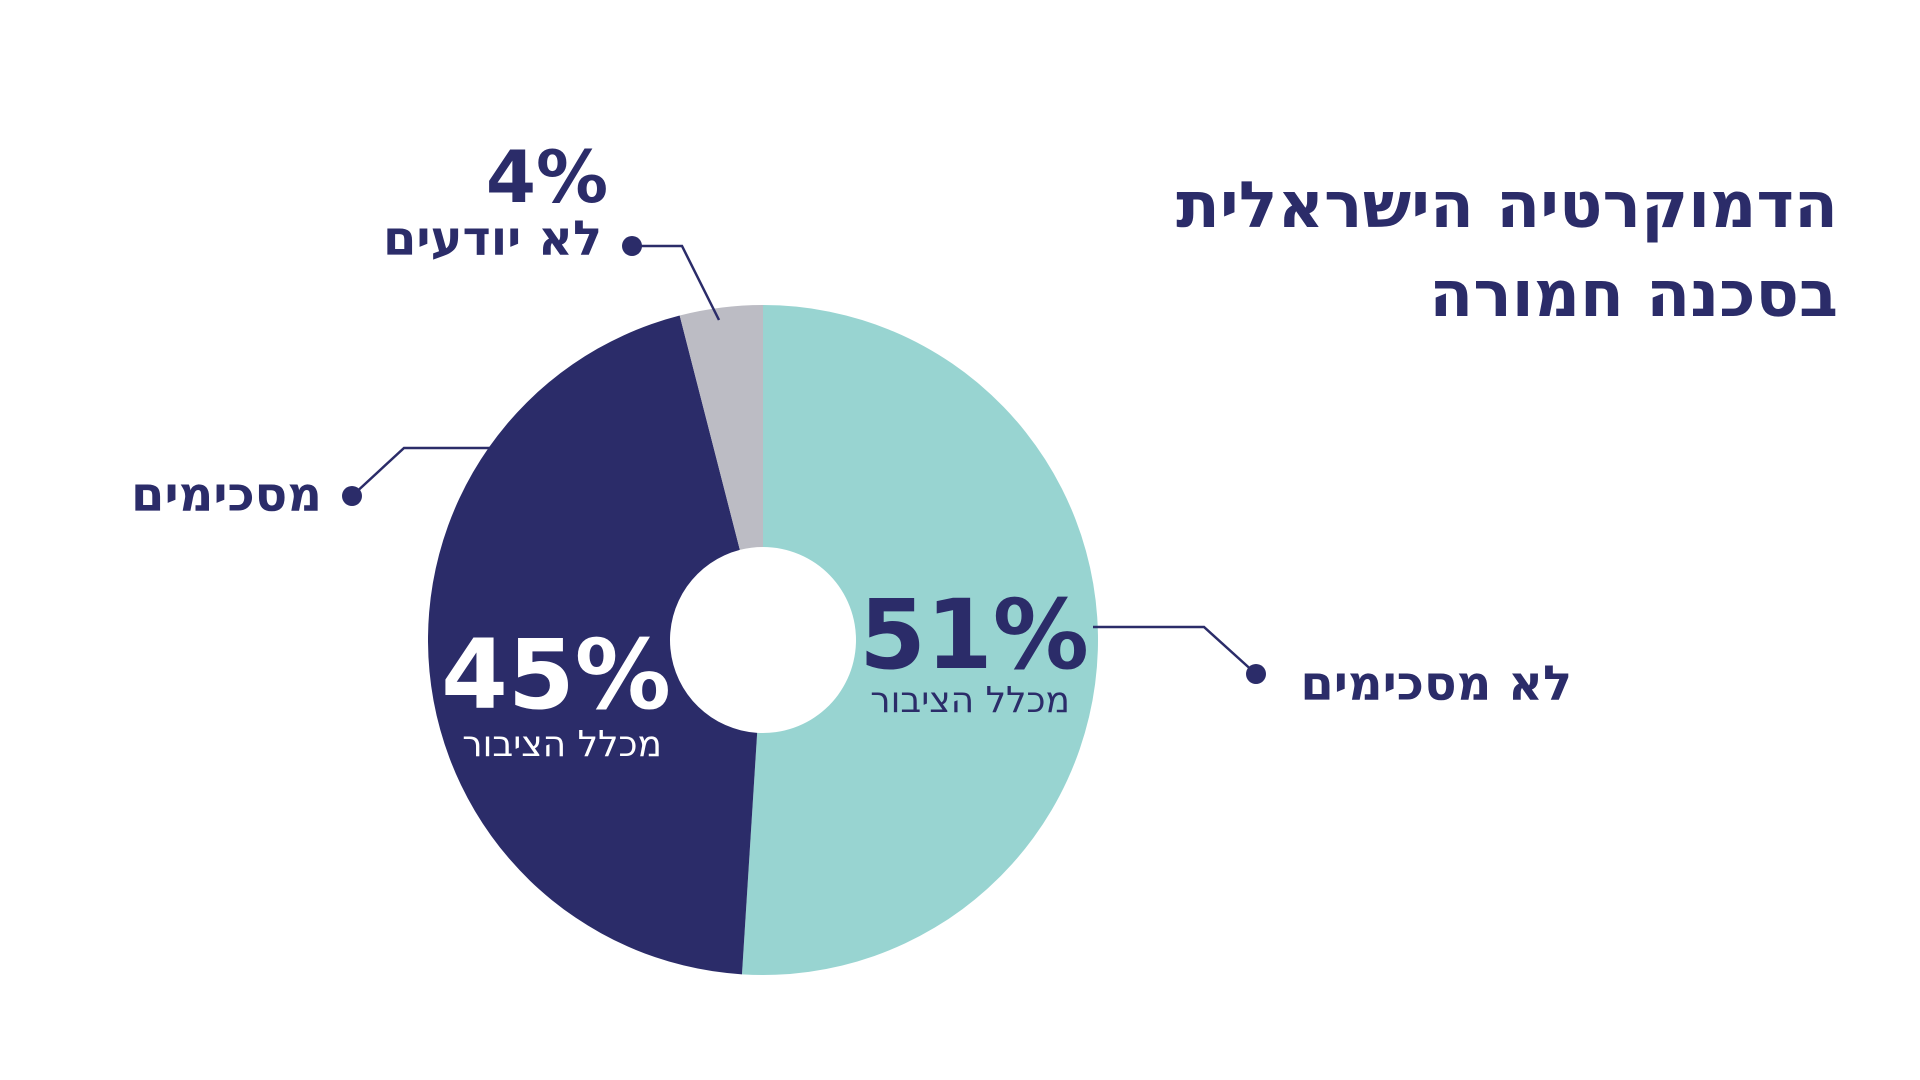 The height and width of the screenshot is (1080, 1920). What do you see at coordinates (352, 496) in the screenshot?
I see `leader-dot-agree` at bounding box center [352, 496].